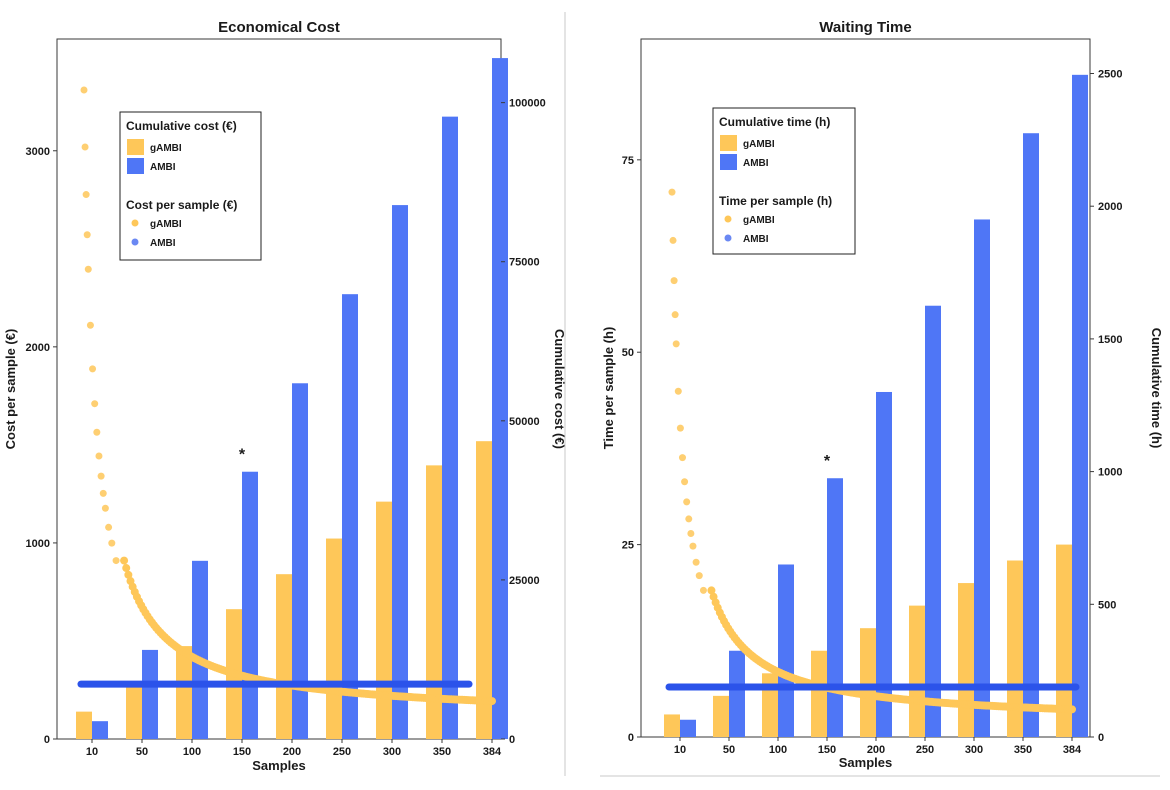 The width and height of the screenshot is (1170, 790). Describe the element at coordinates (41, 446) in the screenshot. I see `left-axis: 0 1000 2000 3000` at that location.